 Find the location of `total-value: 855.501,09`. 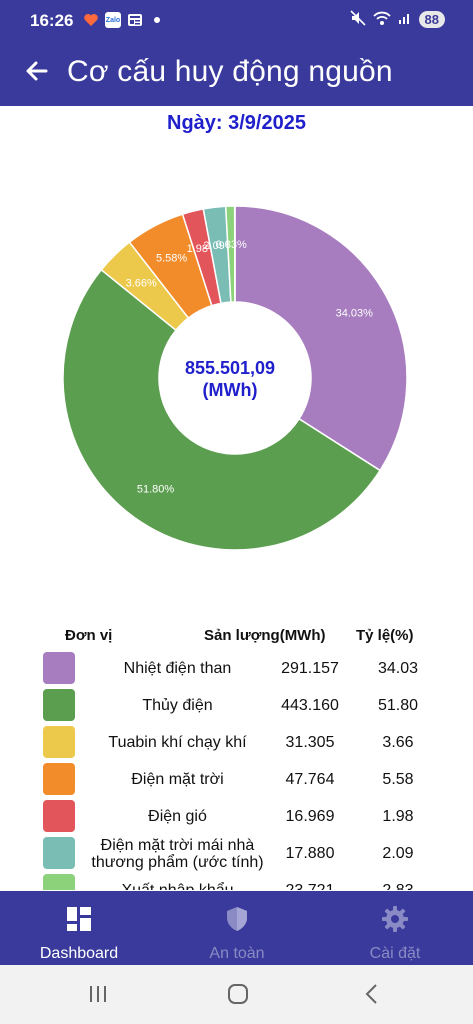

total-value: 855.501,09 is located at coordinates (230, 368).